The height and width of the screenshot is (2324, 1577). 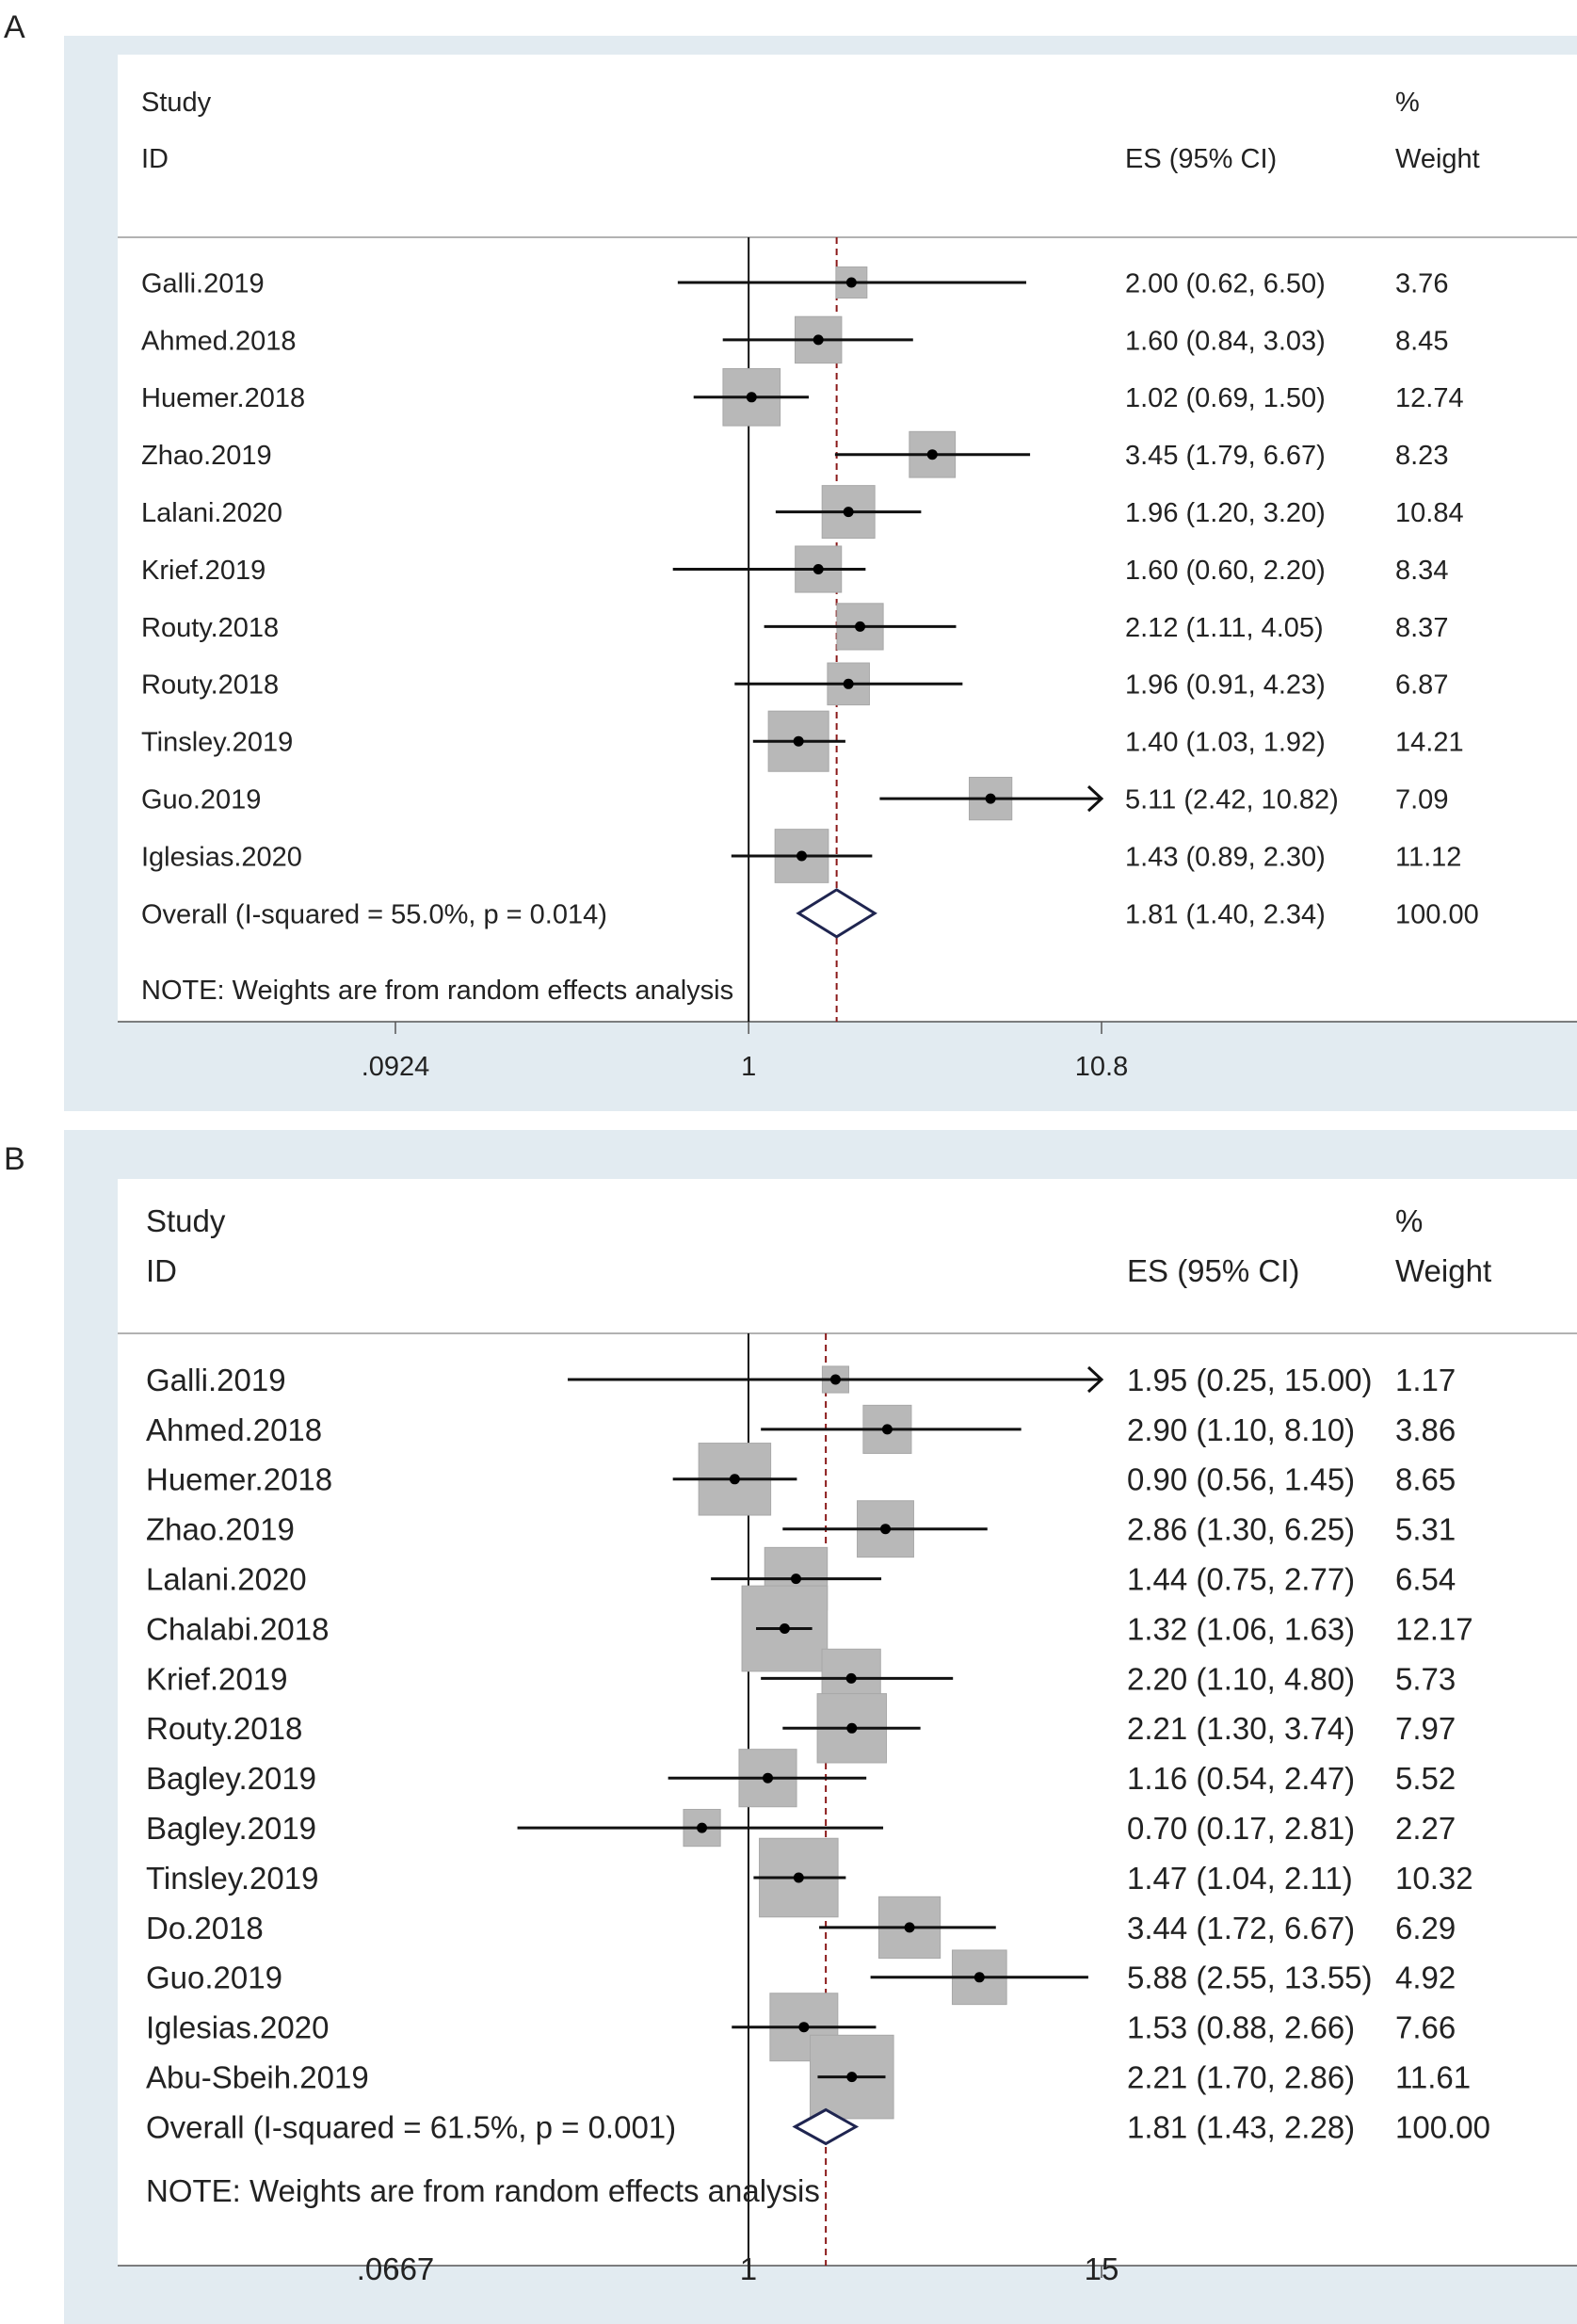 I want to click on study-name: Krief.2019, so click(x=203, y=571).